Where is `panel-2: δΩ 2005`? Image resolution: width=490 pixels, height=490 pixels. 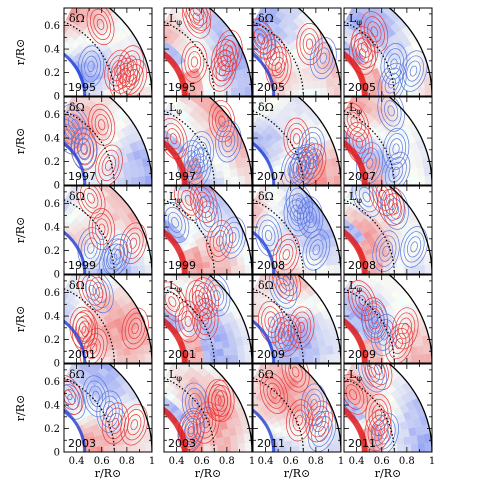 panel-2: δΩ 2005 is located at coordinates (297, 52).